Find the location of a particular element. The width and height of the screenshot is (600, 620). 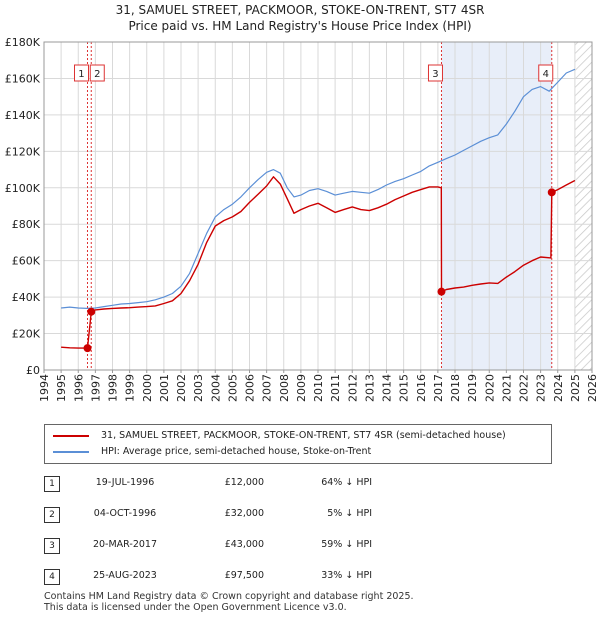

x-tick-label: 2001 is located at coordinates (164, 388).